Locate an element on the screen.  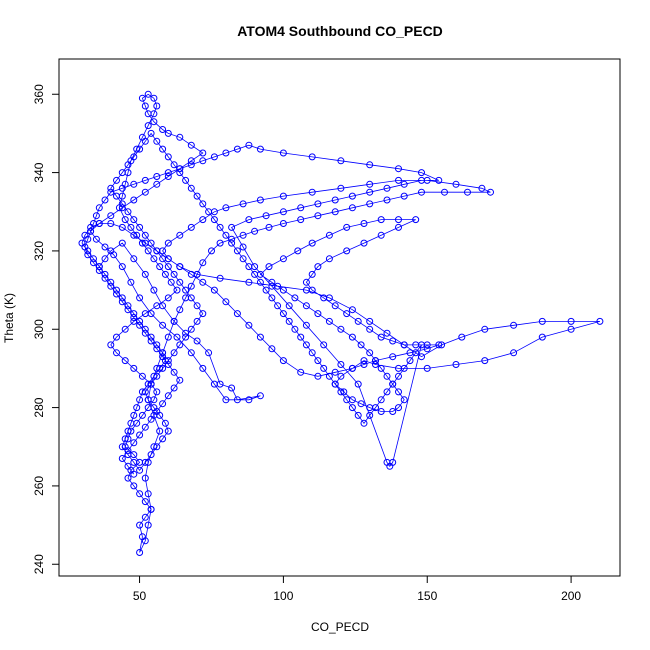
y-tick-label: 340 is located at coordinates (39, 172).